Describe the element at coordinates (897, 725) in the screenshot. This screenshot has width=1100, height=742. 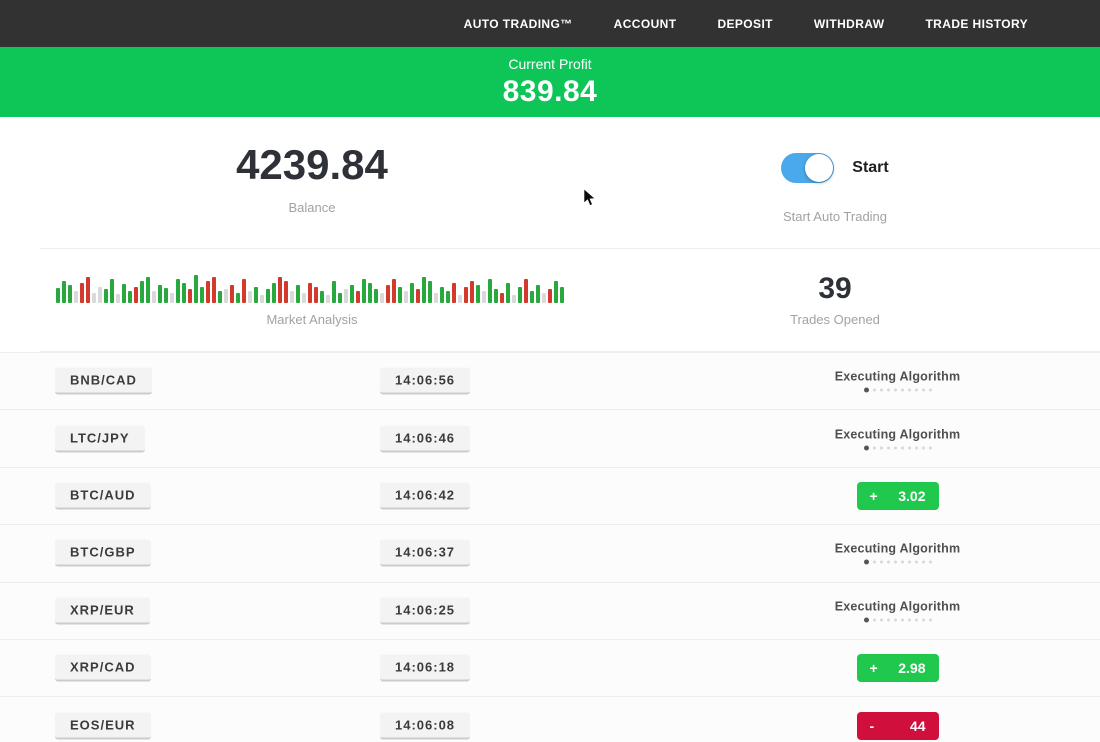
I see `loss-badge: - 44` at that location.